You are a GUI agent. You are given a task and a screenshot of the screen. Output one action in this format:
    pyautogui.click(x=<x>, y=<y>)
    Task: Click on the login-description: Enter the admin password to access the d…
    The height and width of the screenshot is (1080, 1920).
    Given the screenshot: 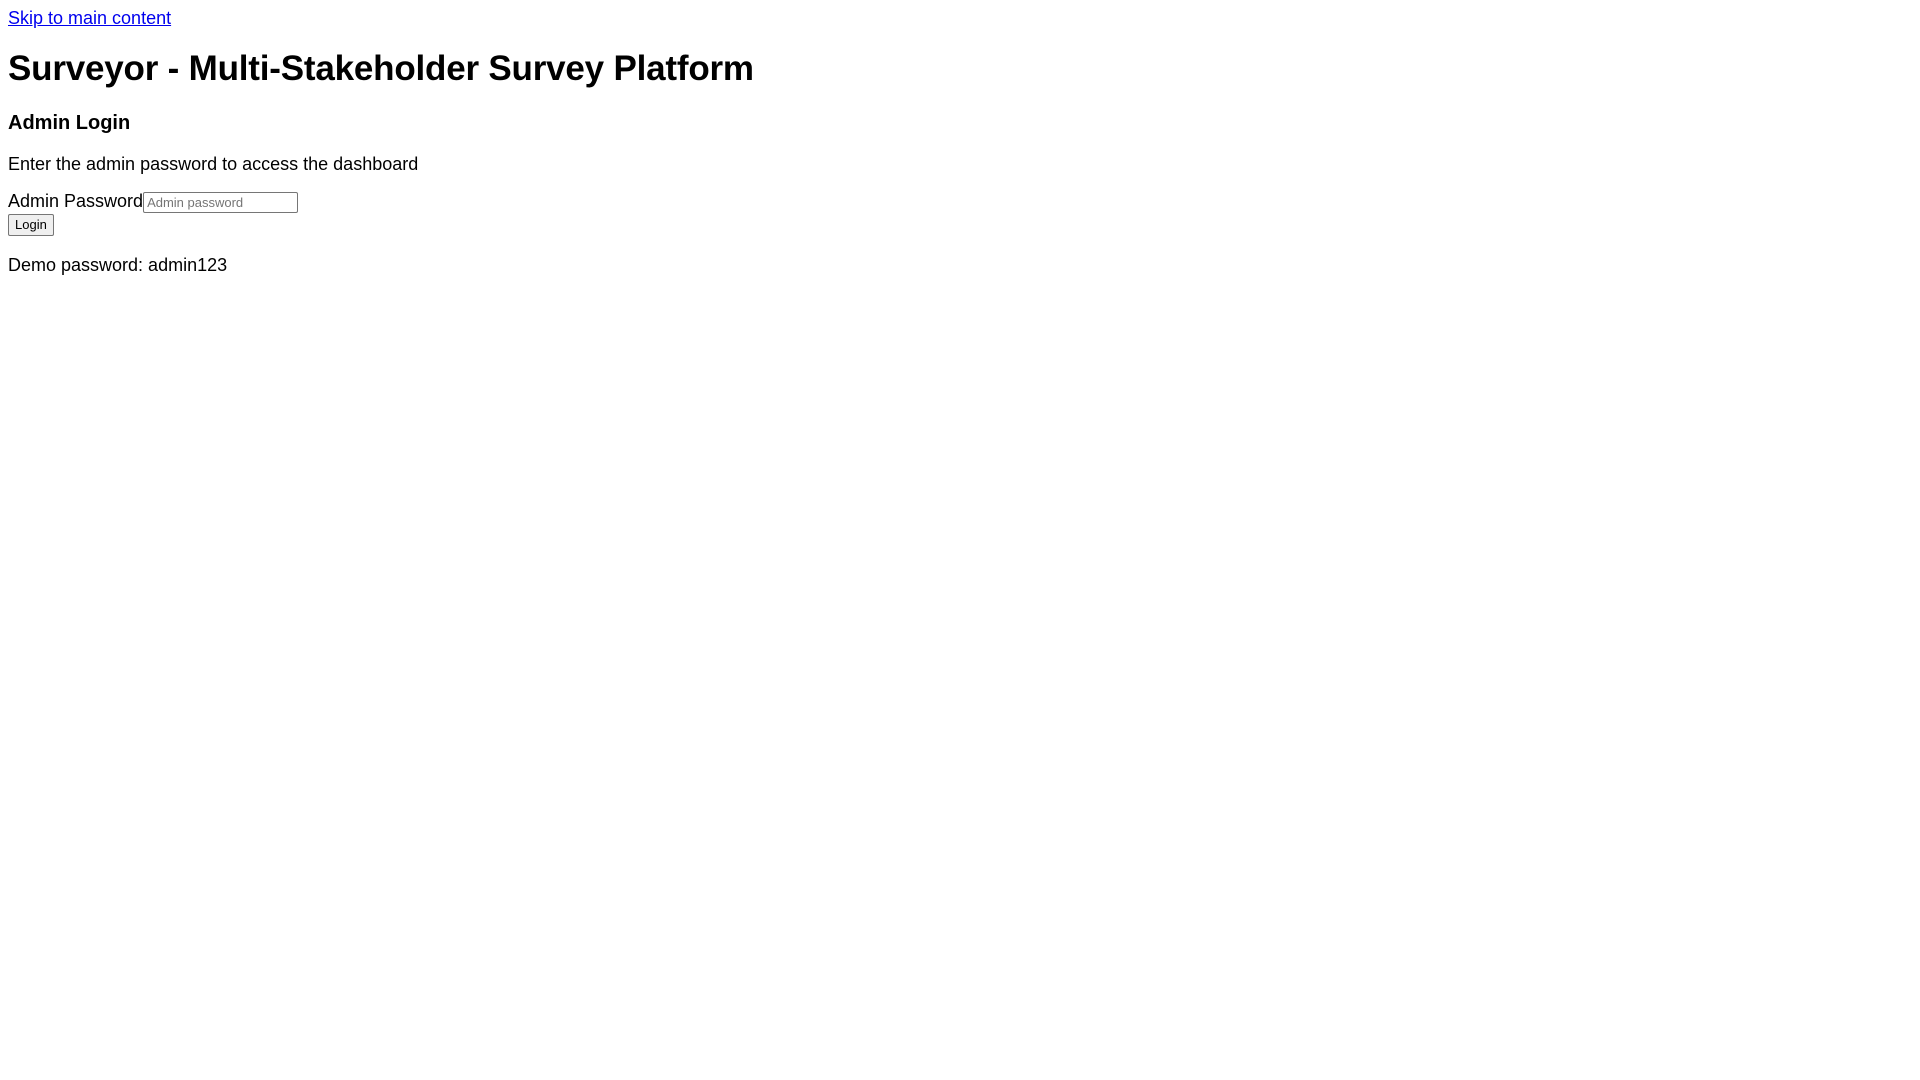 What is the action you would take?
    pyautogui.click(x=213, y=164)
    